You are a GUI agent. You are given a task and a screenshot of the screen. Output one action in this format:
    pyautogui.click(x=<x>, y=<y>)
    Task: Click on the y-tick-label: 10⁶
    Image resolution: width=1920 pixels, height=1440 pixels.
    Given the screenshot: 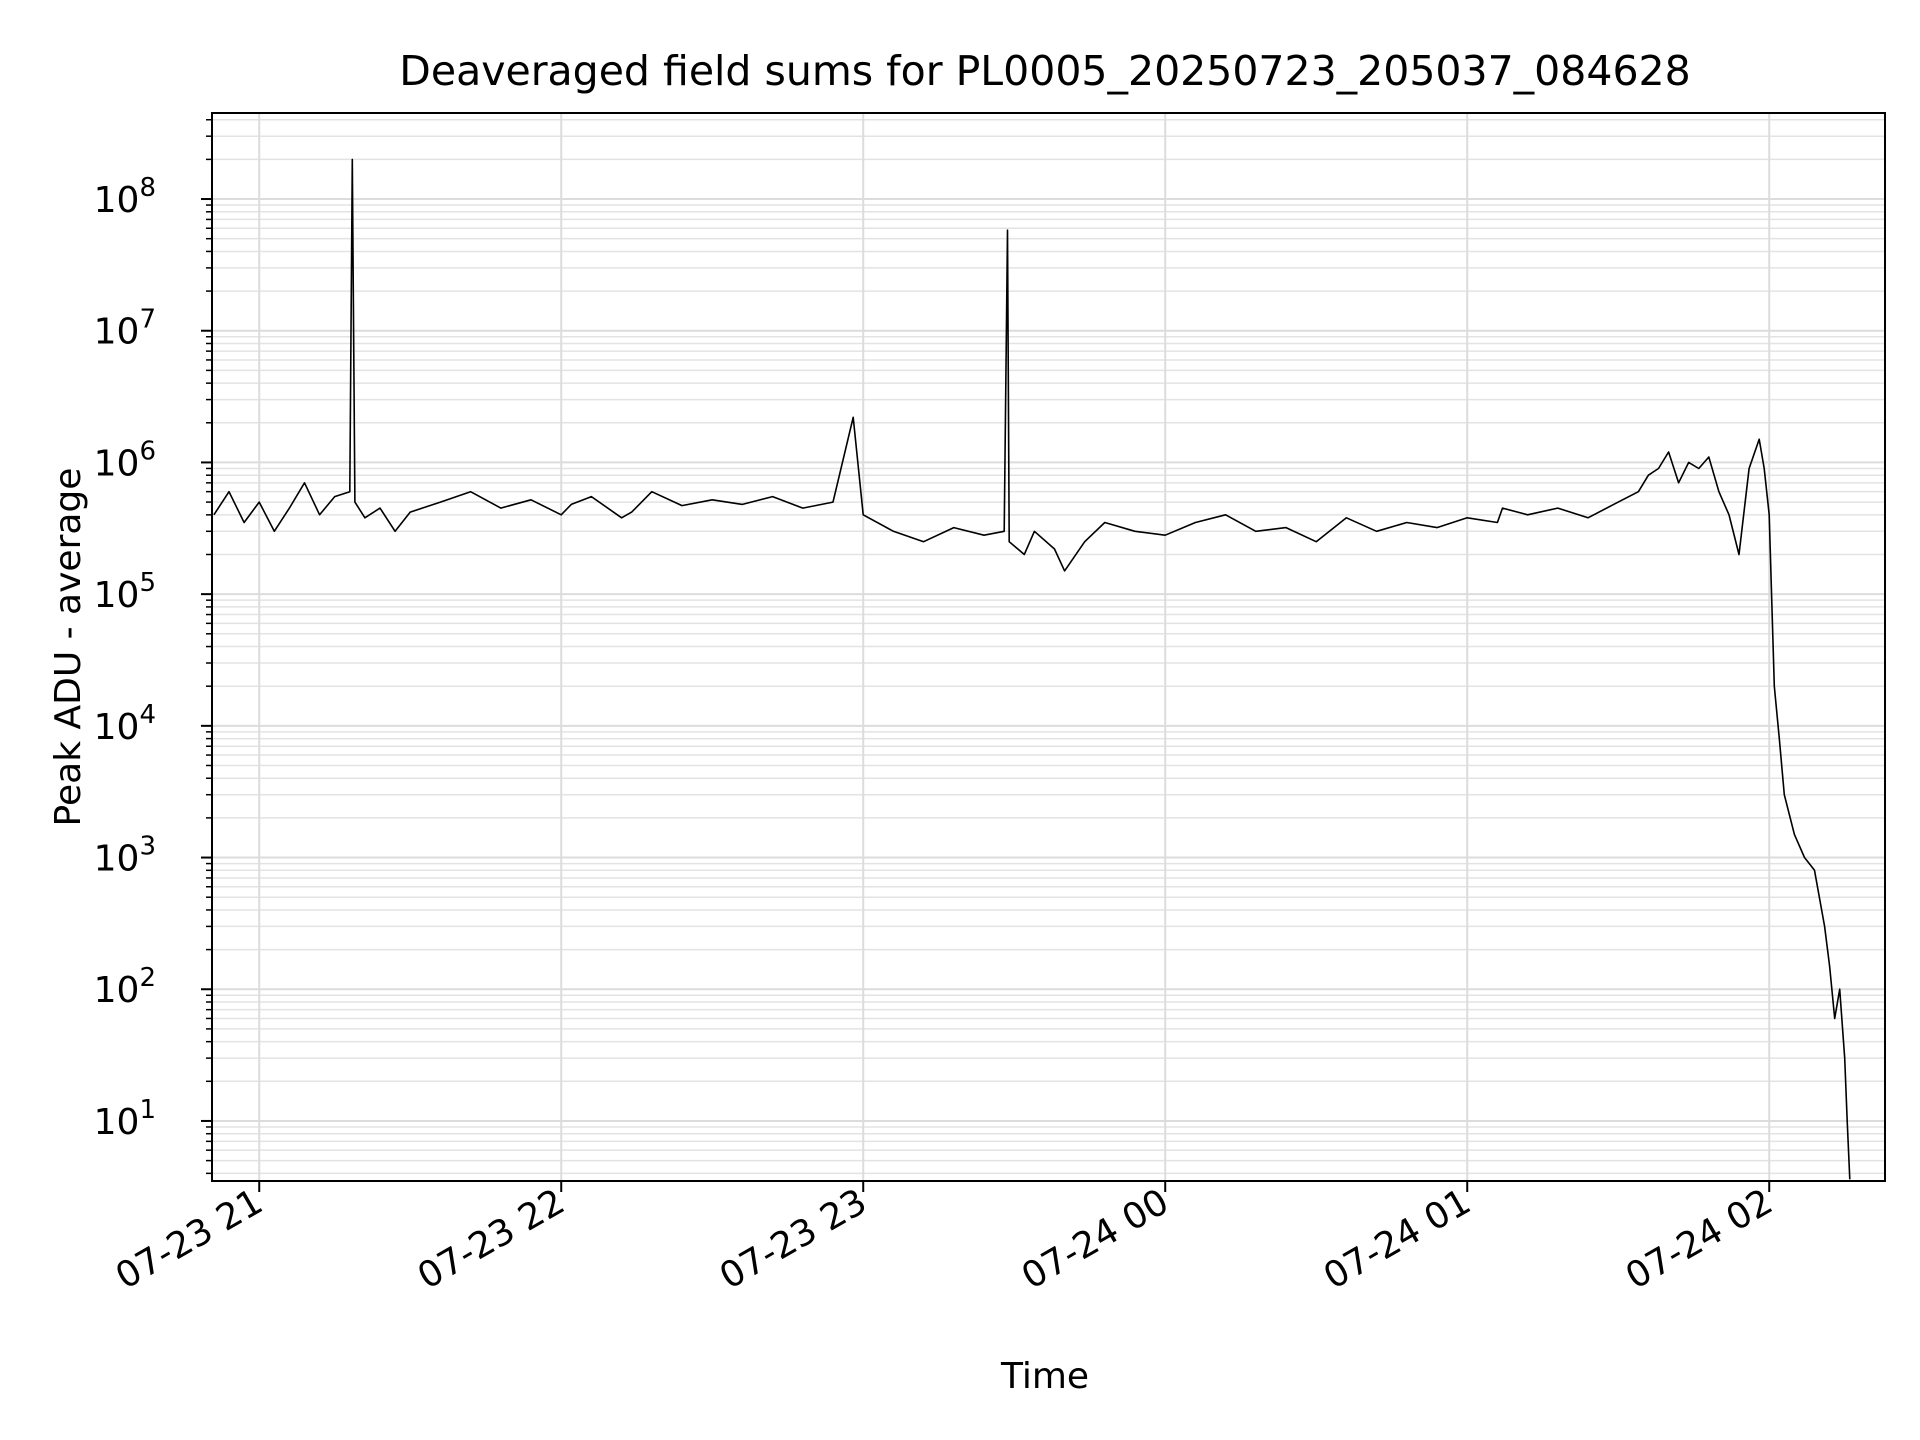 What is the action you would take?
    pyautogui.click(x=125, y=460)
    